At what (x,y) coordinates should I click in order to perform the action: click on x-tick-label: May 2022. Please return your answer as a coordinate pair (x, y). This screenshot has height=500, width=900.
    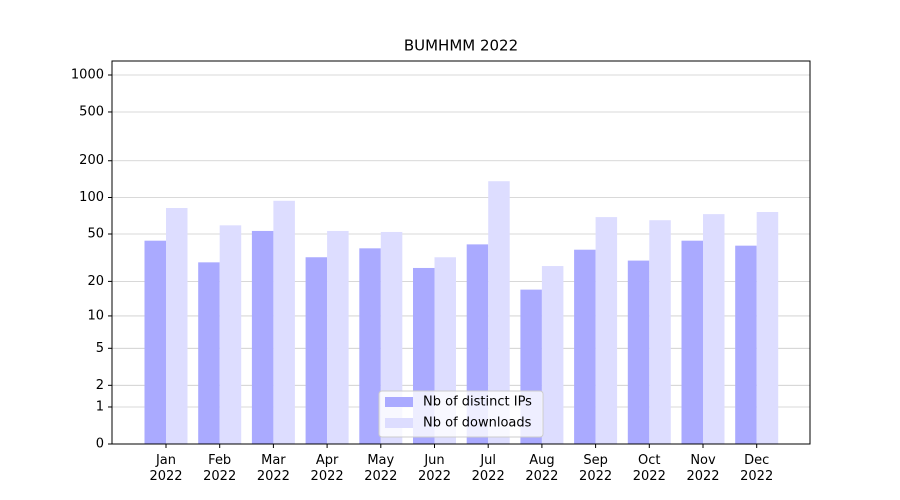
    Looking at the image, I should click on (381, 468).